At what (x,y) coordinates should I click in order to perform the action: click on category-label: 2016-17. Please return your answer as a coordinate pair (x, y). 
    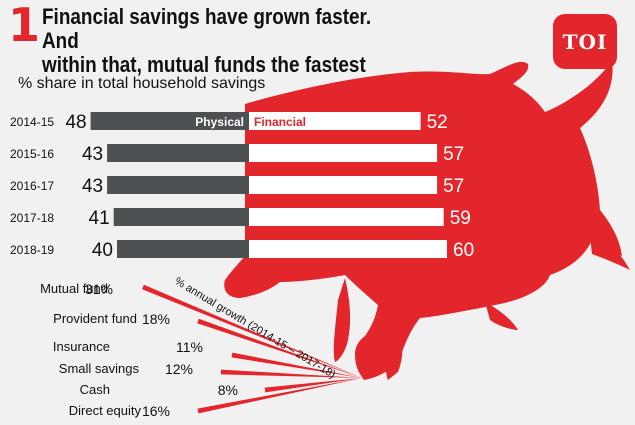
    Looking at the image, I should click on (32, 186).